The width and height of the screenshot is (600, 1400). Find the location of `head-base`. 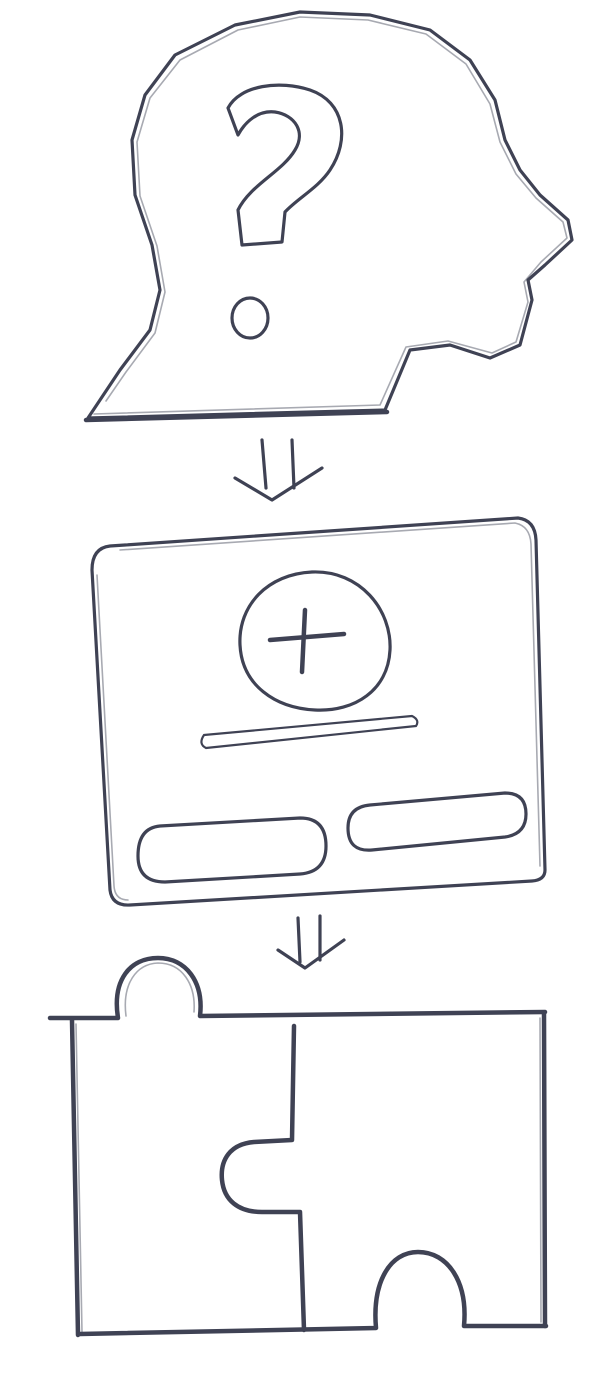

head-base is located at coordinates (236, 416).